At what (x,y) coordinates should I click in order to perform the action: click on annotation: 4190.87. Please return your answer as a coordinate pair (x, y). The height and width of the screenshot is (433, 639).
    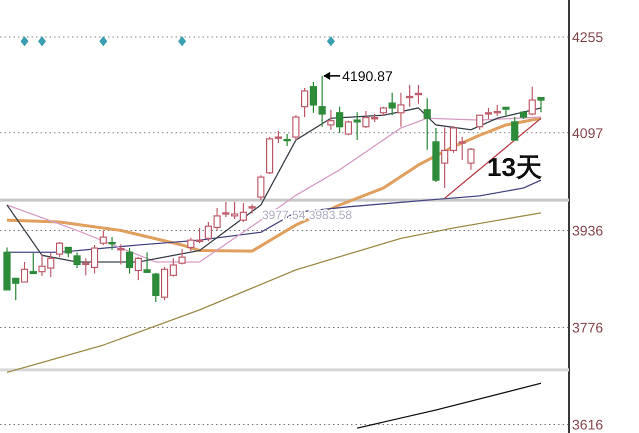
    Looking at the image, I should click on (367, 76).